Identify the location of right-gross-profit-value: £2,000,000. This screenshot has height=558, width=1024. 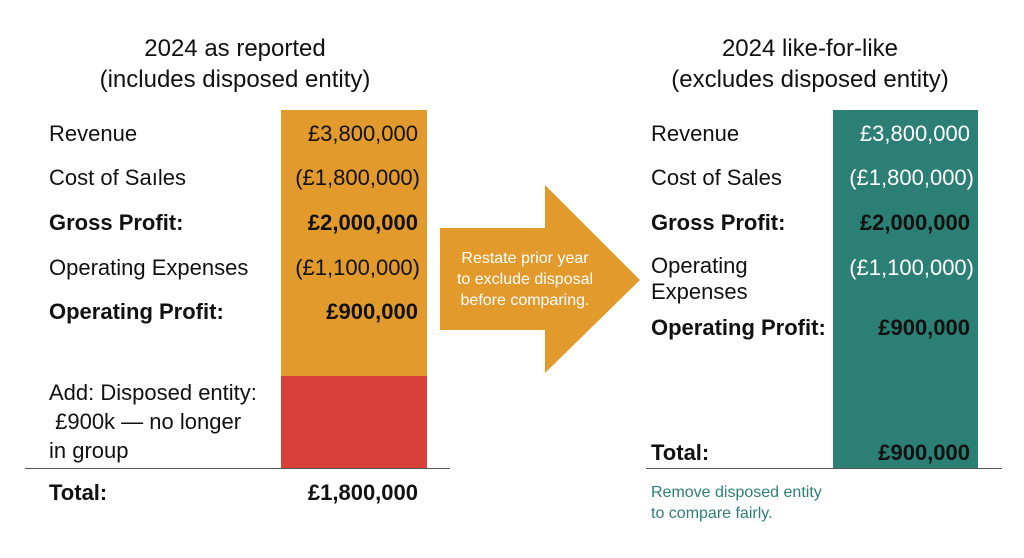
(914, 222).